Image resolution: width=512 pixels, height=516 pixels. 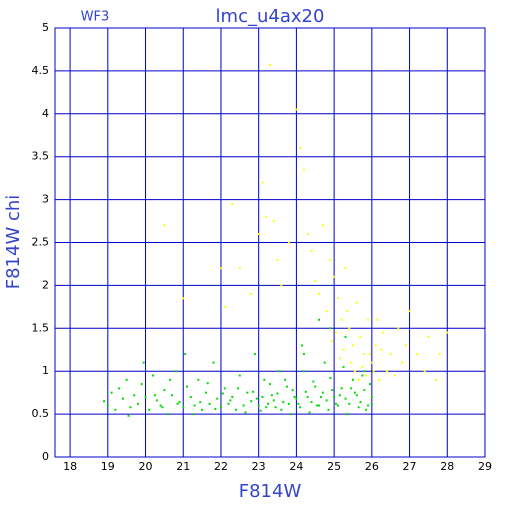 What do you see at coordinates (41, 413) in the screenshot?
I see `y-tick-label: 0.5` at bounding box center [41, 413].